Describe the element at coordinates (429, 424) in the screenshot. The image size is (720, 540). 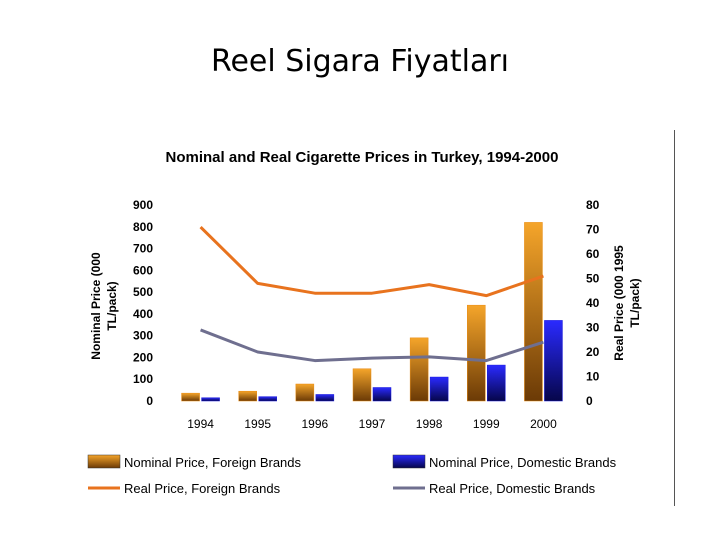
I see `x-tick-label: 1998` at that location.